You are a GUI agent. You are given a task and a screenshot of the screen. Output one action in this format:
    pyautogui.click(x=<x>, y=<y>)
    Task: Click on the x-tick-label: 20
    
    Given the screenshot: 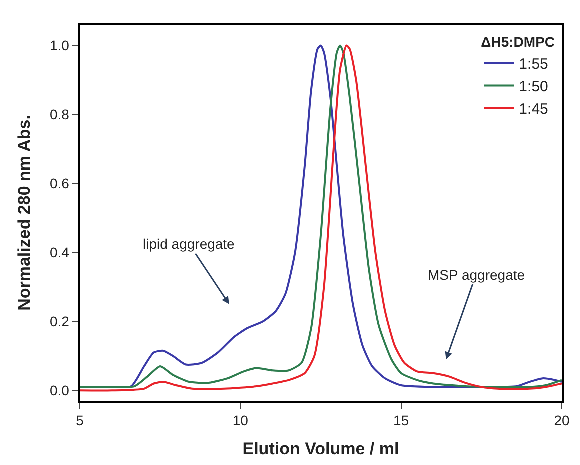 What is the action you would take?
    pyautogui.click(x=562, y=420)
    